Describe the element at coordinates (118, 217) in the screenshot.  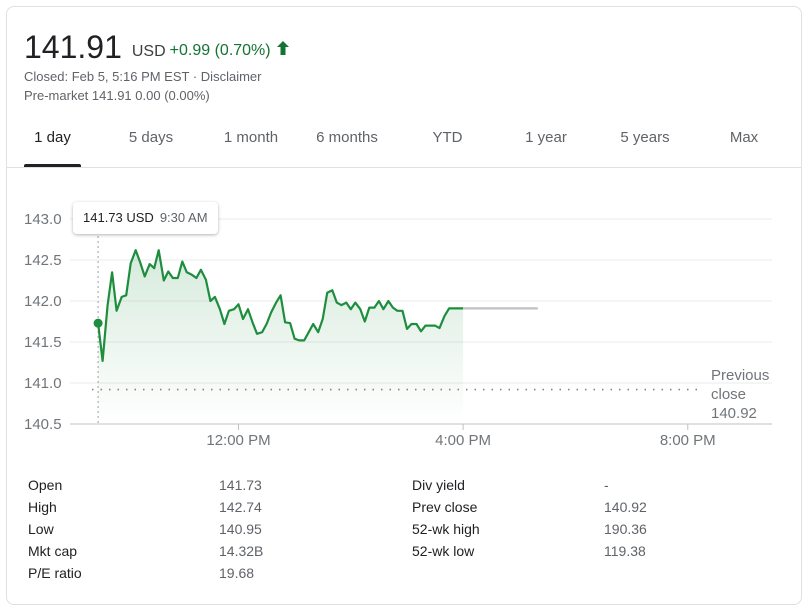
I see `tooltip-price: 141.73 USD` at that location.